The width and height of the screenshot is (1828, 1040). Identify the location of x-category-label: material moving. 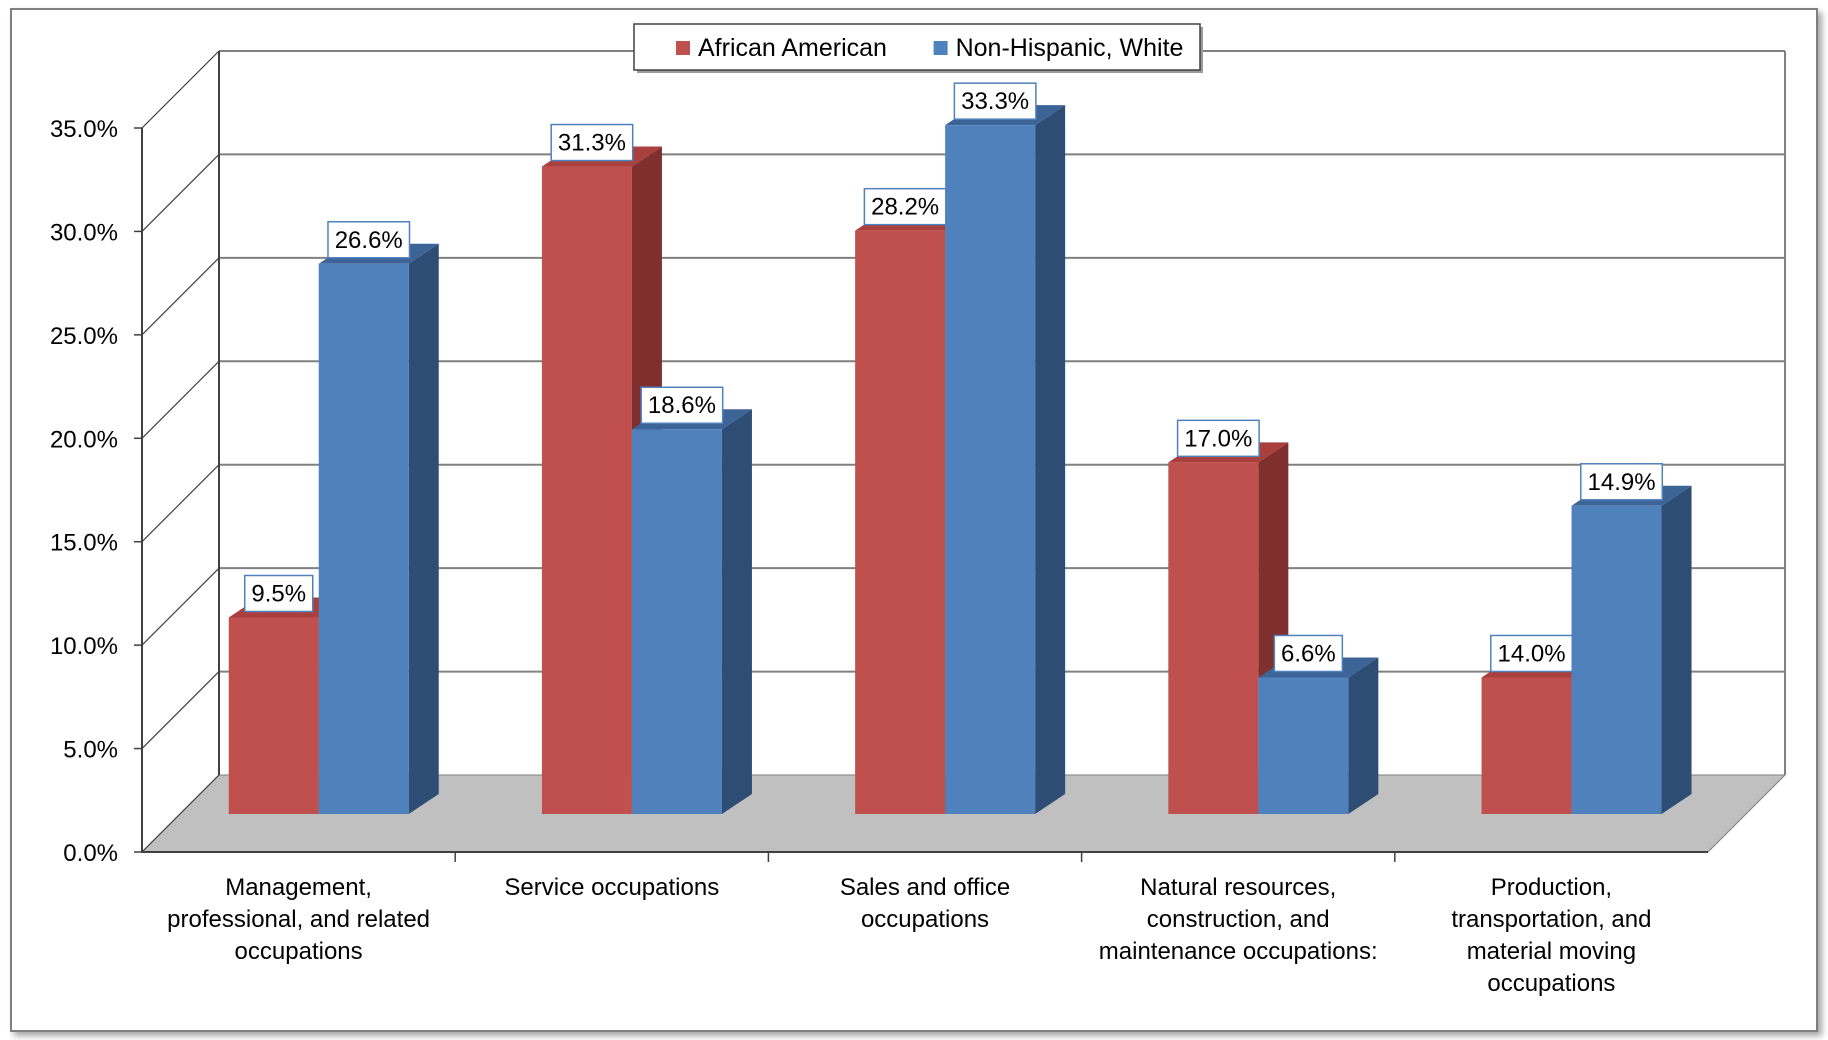
(1551, 951).